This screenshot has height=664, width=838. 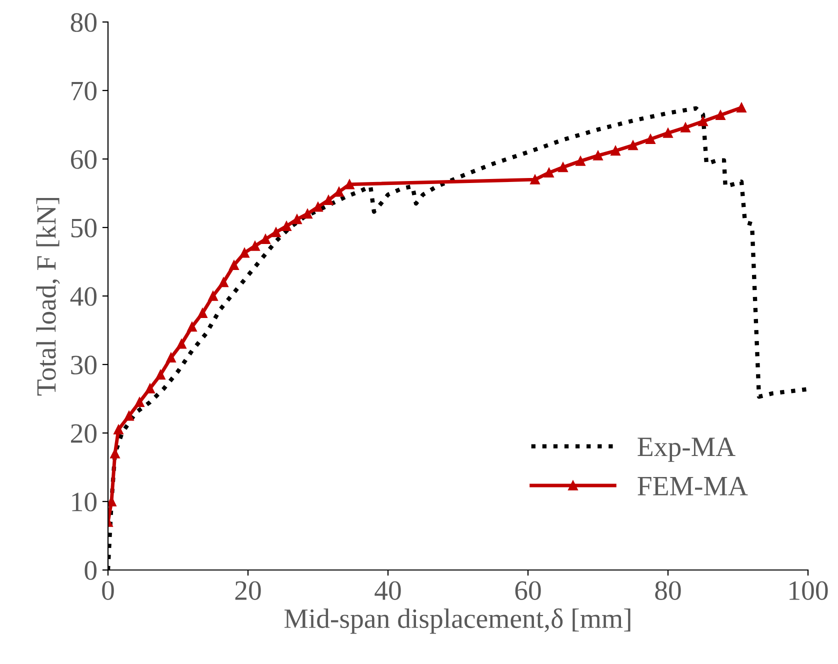 What do you see at coordinates (84, 91) in the screenshot?
I see `y-tick-label: 70` at bounding box center [84, 91].